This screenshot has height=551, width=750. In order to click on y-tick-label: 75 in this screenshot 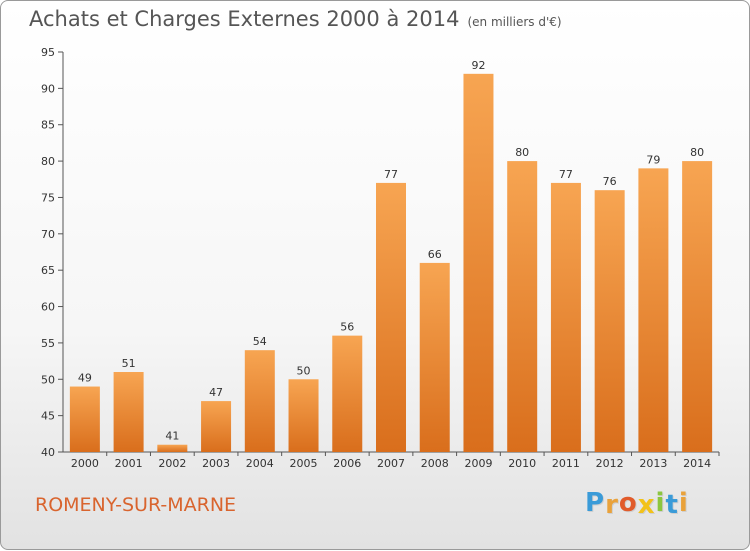, I will do `click(48, 197)`.